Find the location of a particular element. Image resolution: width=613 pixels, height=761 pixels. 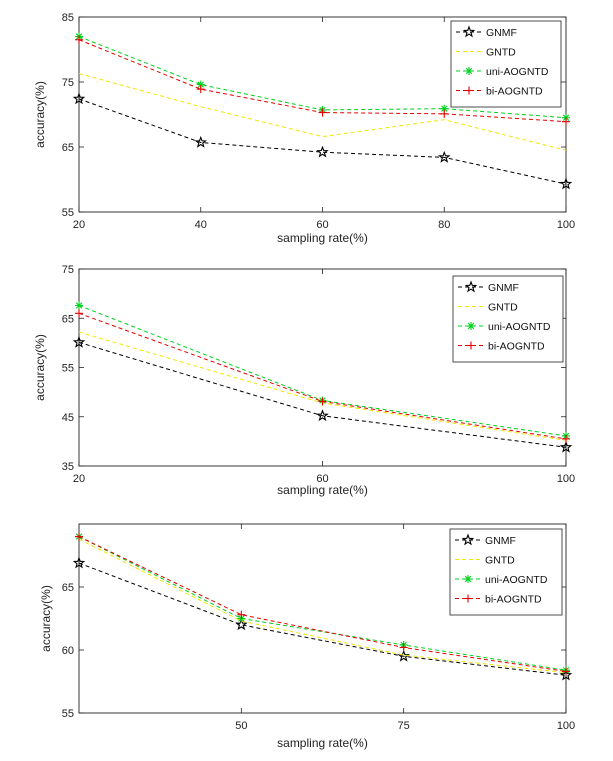

series-bi-aogntd is located at coordinates (322, 376).